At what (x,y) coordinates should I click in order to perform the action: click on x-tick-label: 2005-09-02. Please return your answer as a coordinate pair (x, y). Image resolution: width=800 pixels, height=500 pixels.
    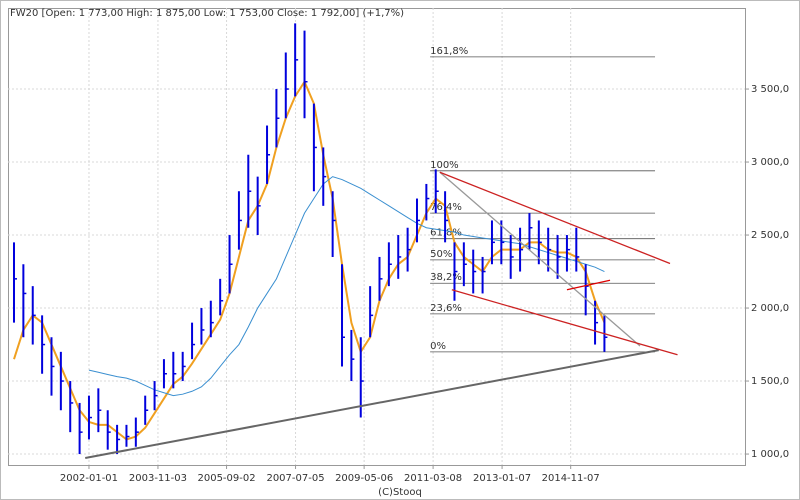
    Looking at the image, I should click on (226, 478).